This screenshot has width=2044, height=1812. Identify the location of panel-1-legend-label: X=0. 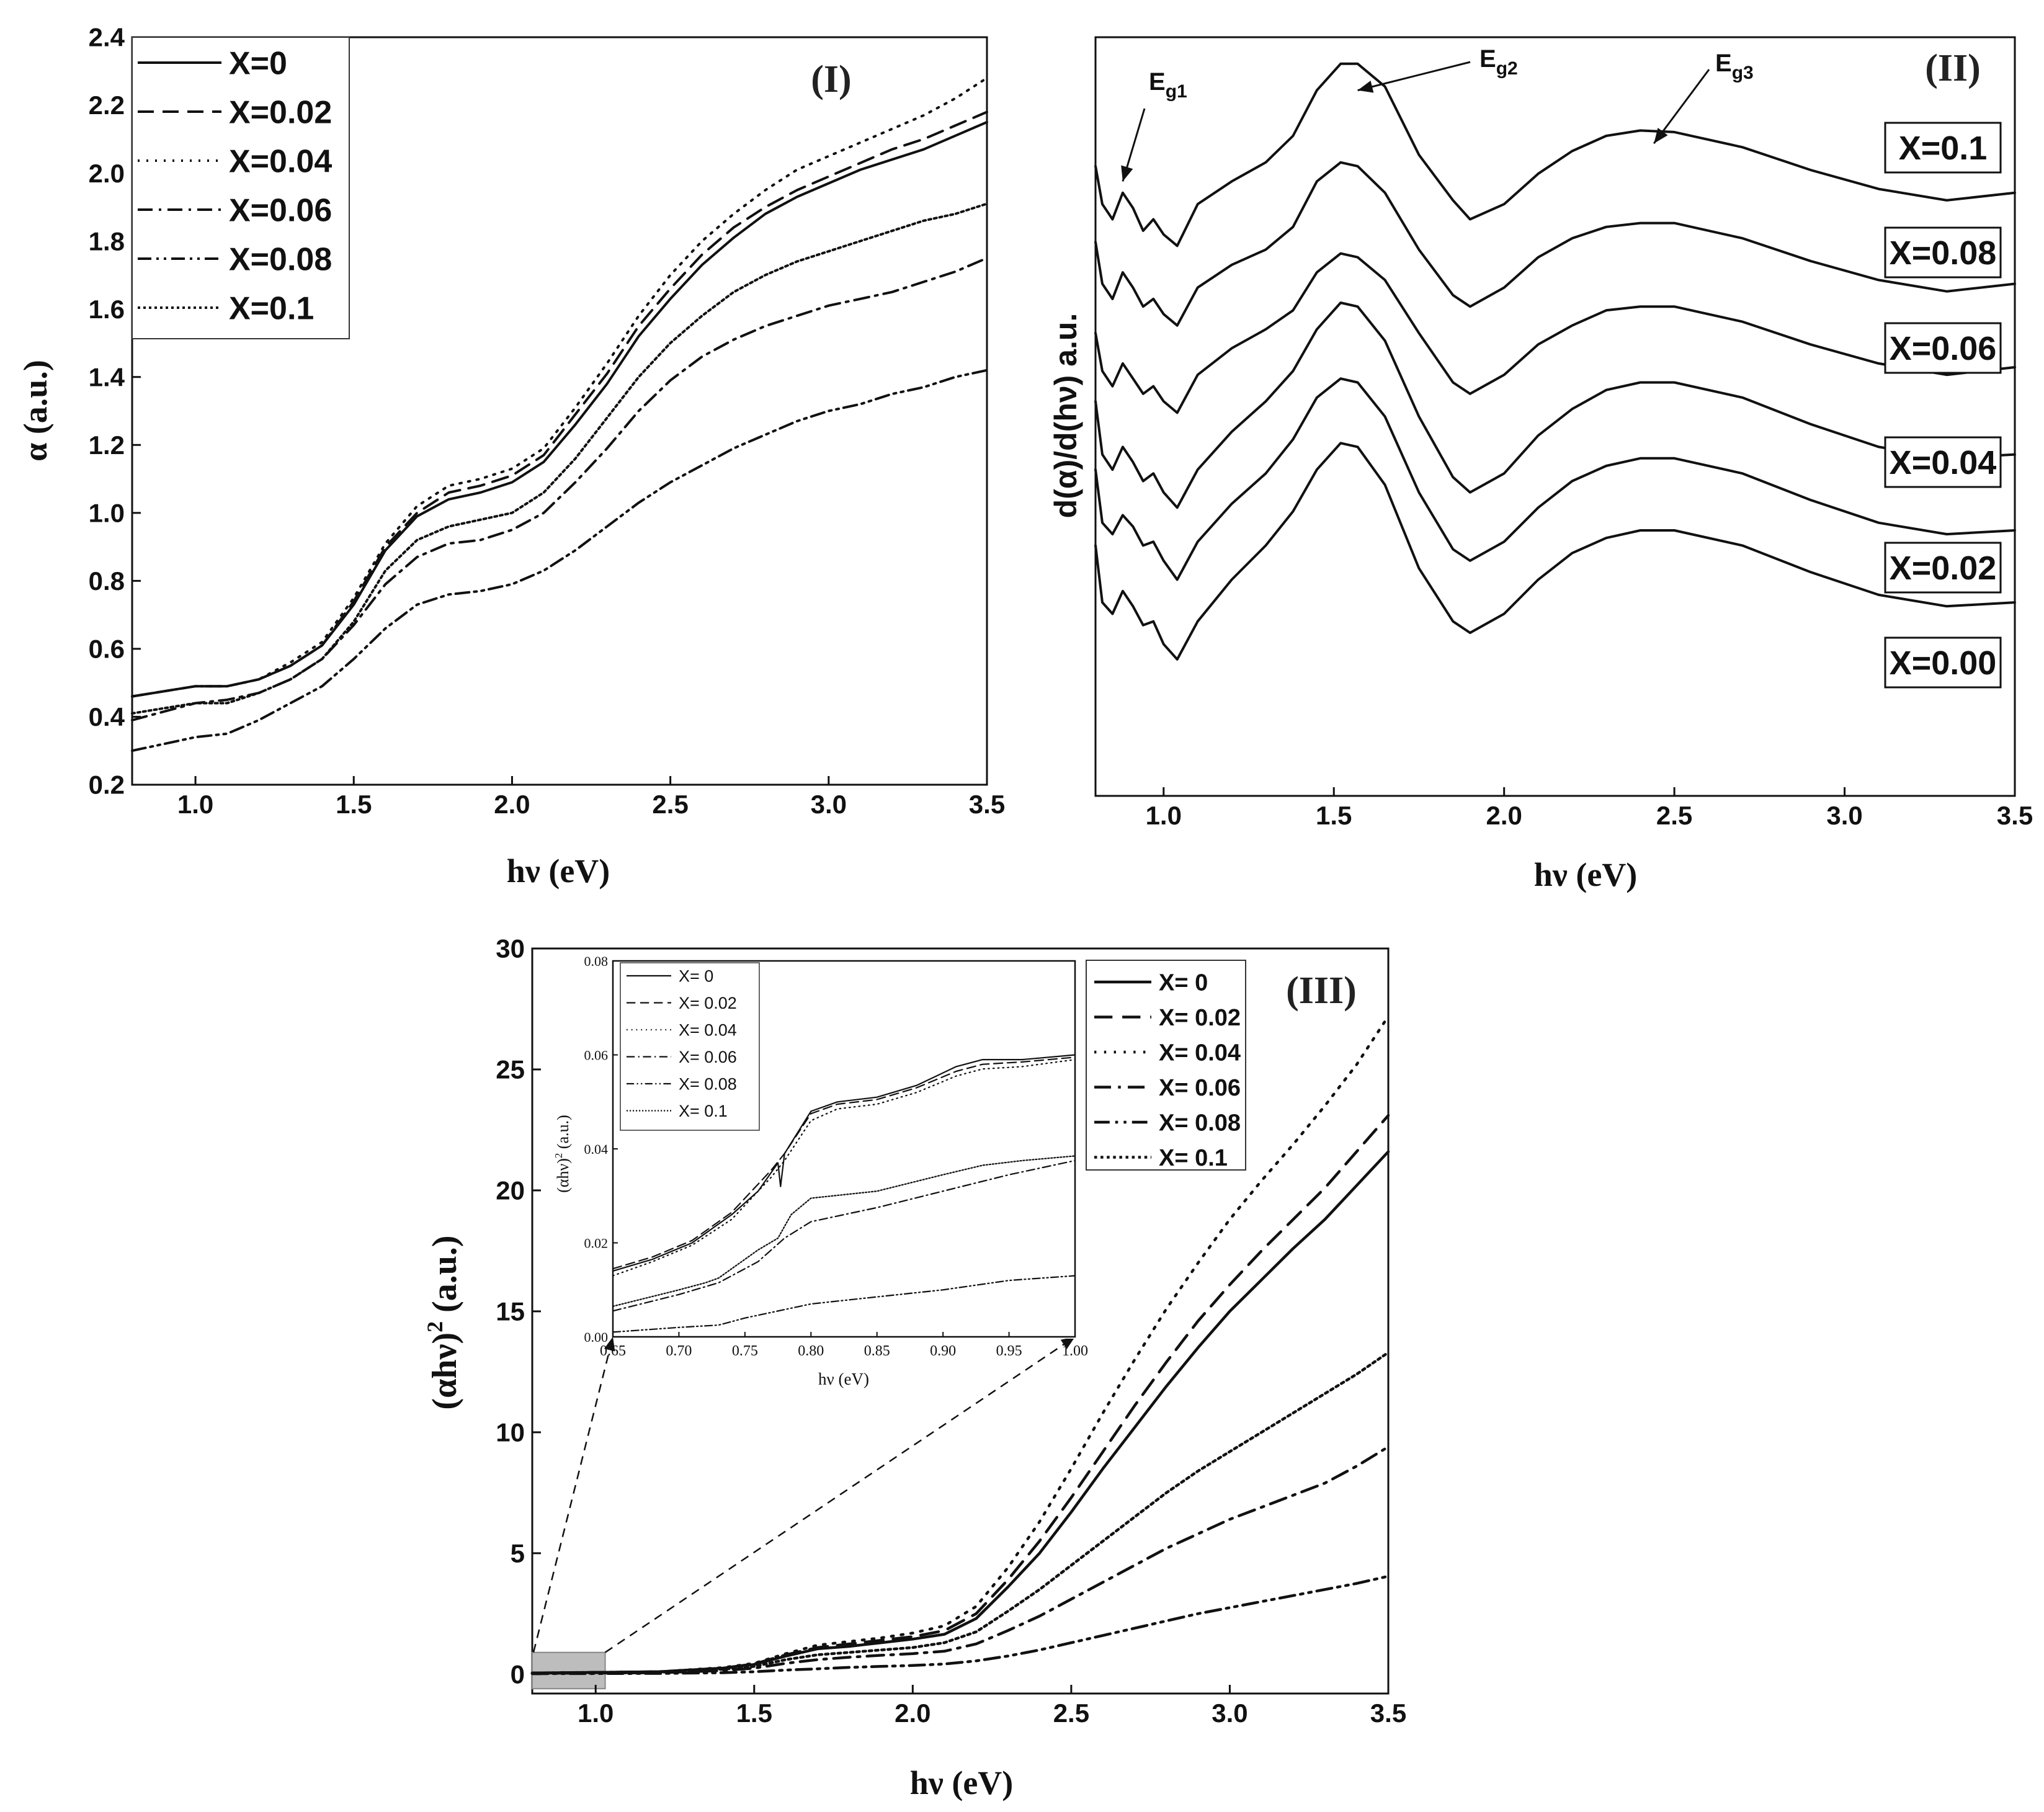
(258, 64).